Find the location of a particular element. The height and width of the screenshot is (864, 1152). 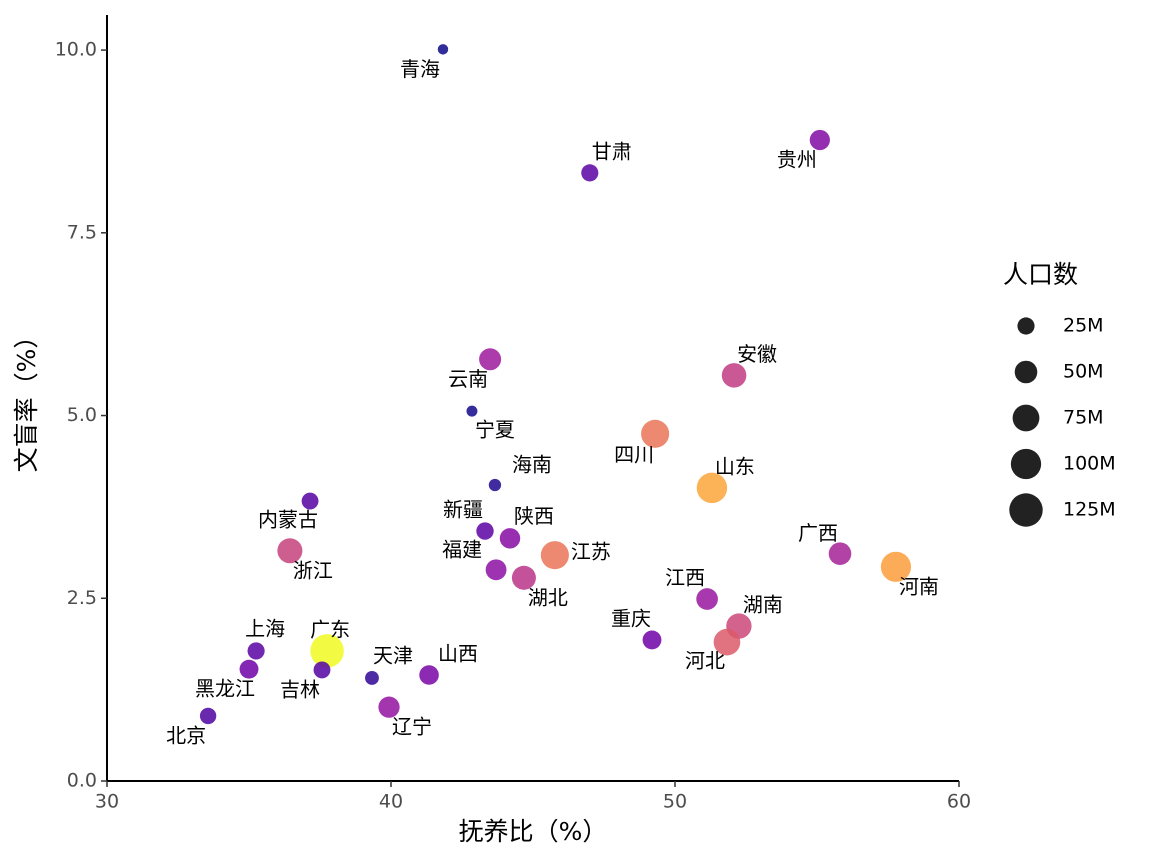

x-tick-label: 40 is located at coordinates (391, 802).